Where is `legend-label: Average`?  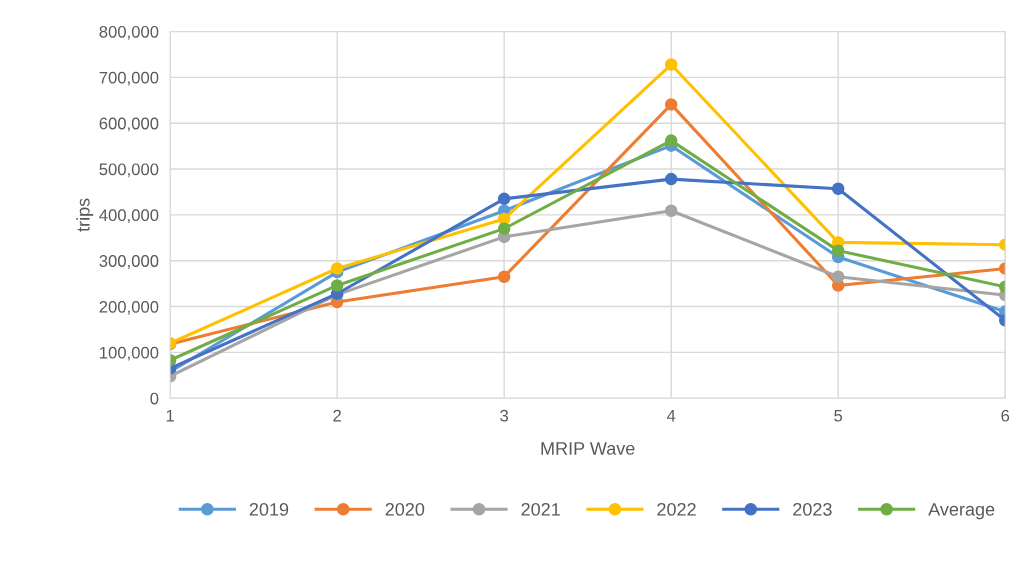
legend-label: Average is located at coordinates (961, 511).